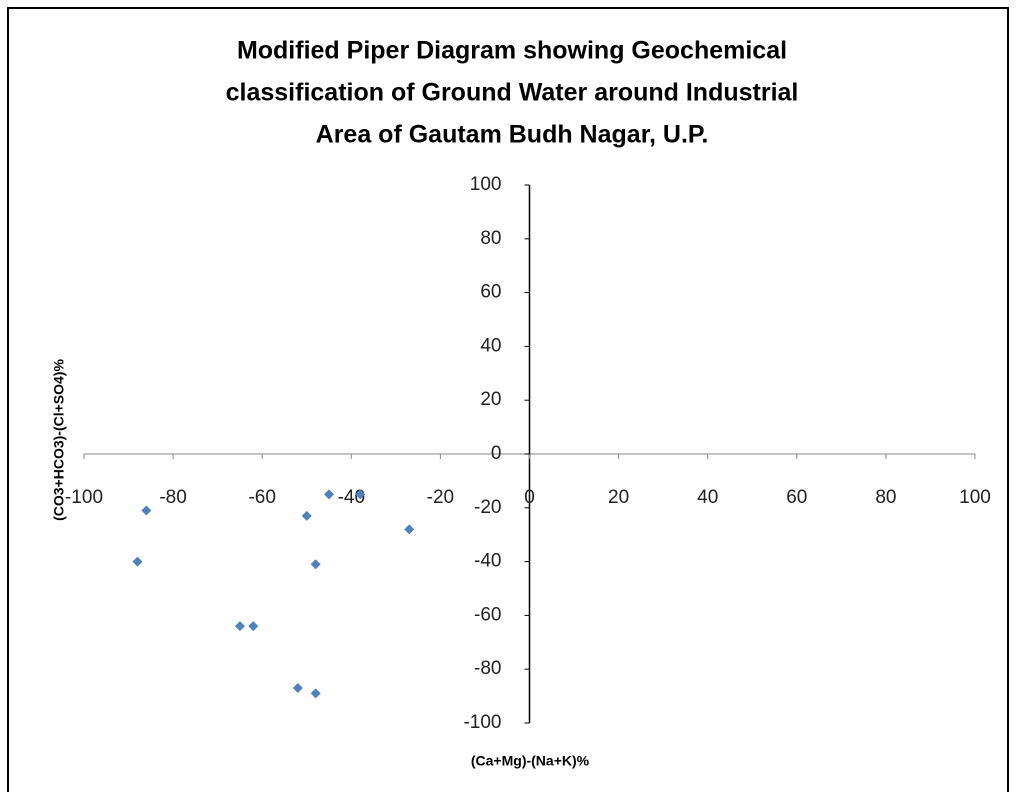 The image size is (1016, 792). Describe the element at coordinates (487, 507) in the screenshot. I see `y-tick-label: -20` at that location.